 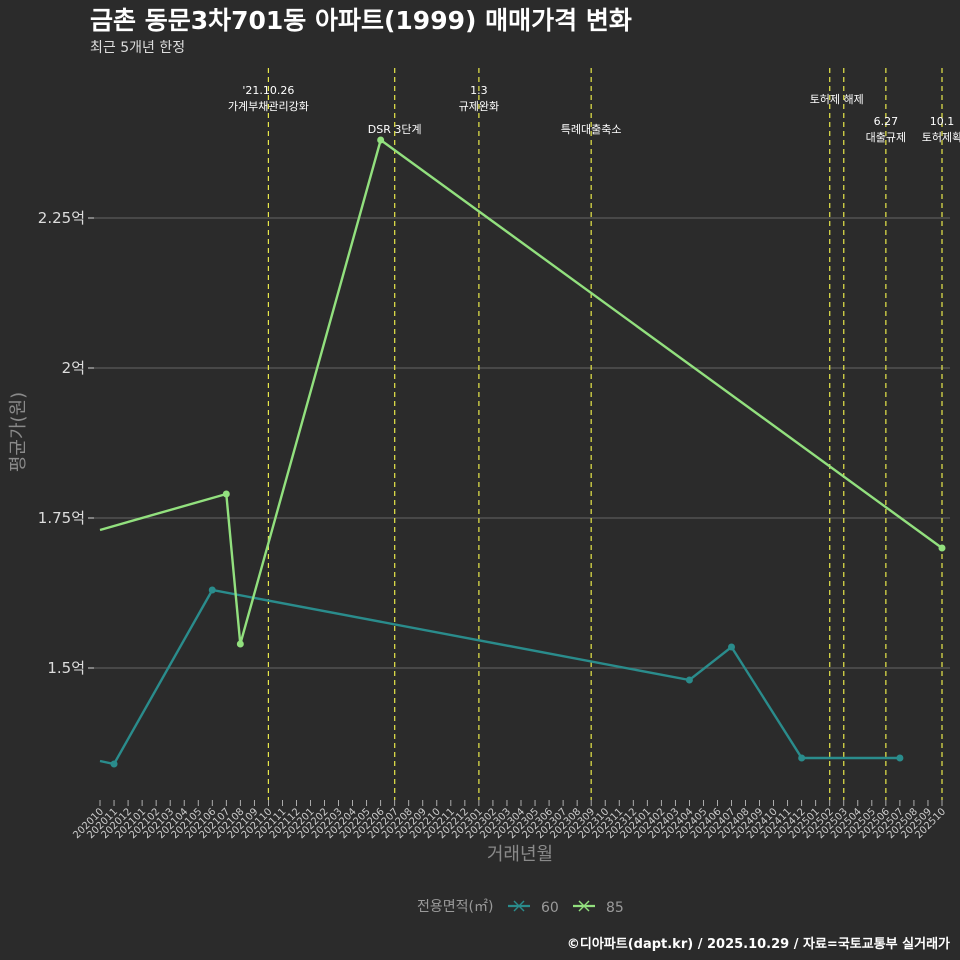 What do you see at coordinates (18, 432) in the screenshot?
I see `y-axis-label: 평균가(원)` at bounding box center [18, 432].